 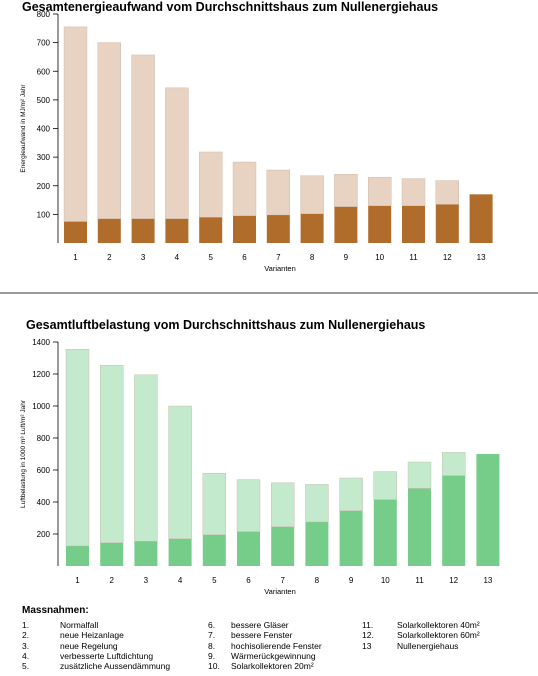 What do you see at coordinates (44, 129) in the screenshot?
I see `y-tick-label: 400` at bounding box center [44, 129].